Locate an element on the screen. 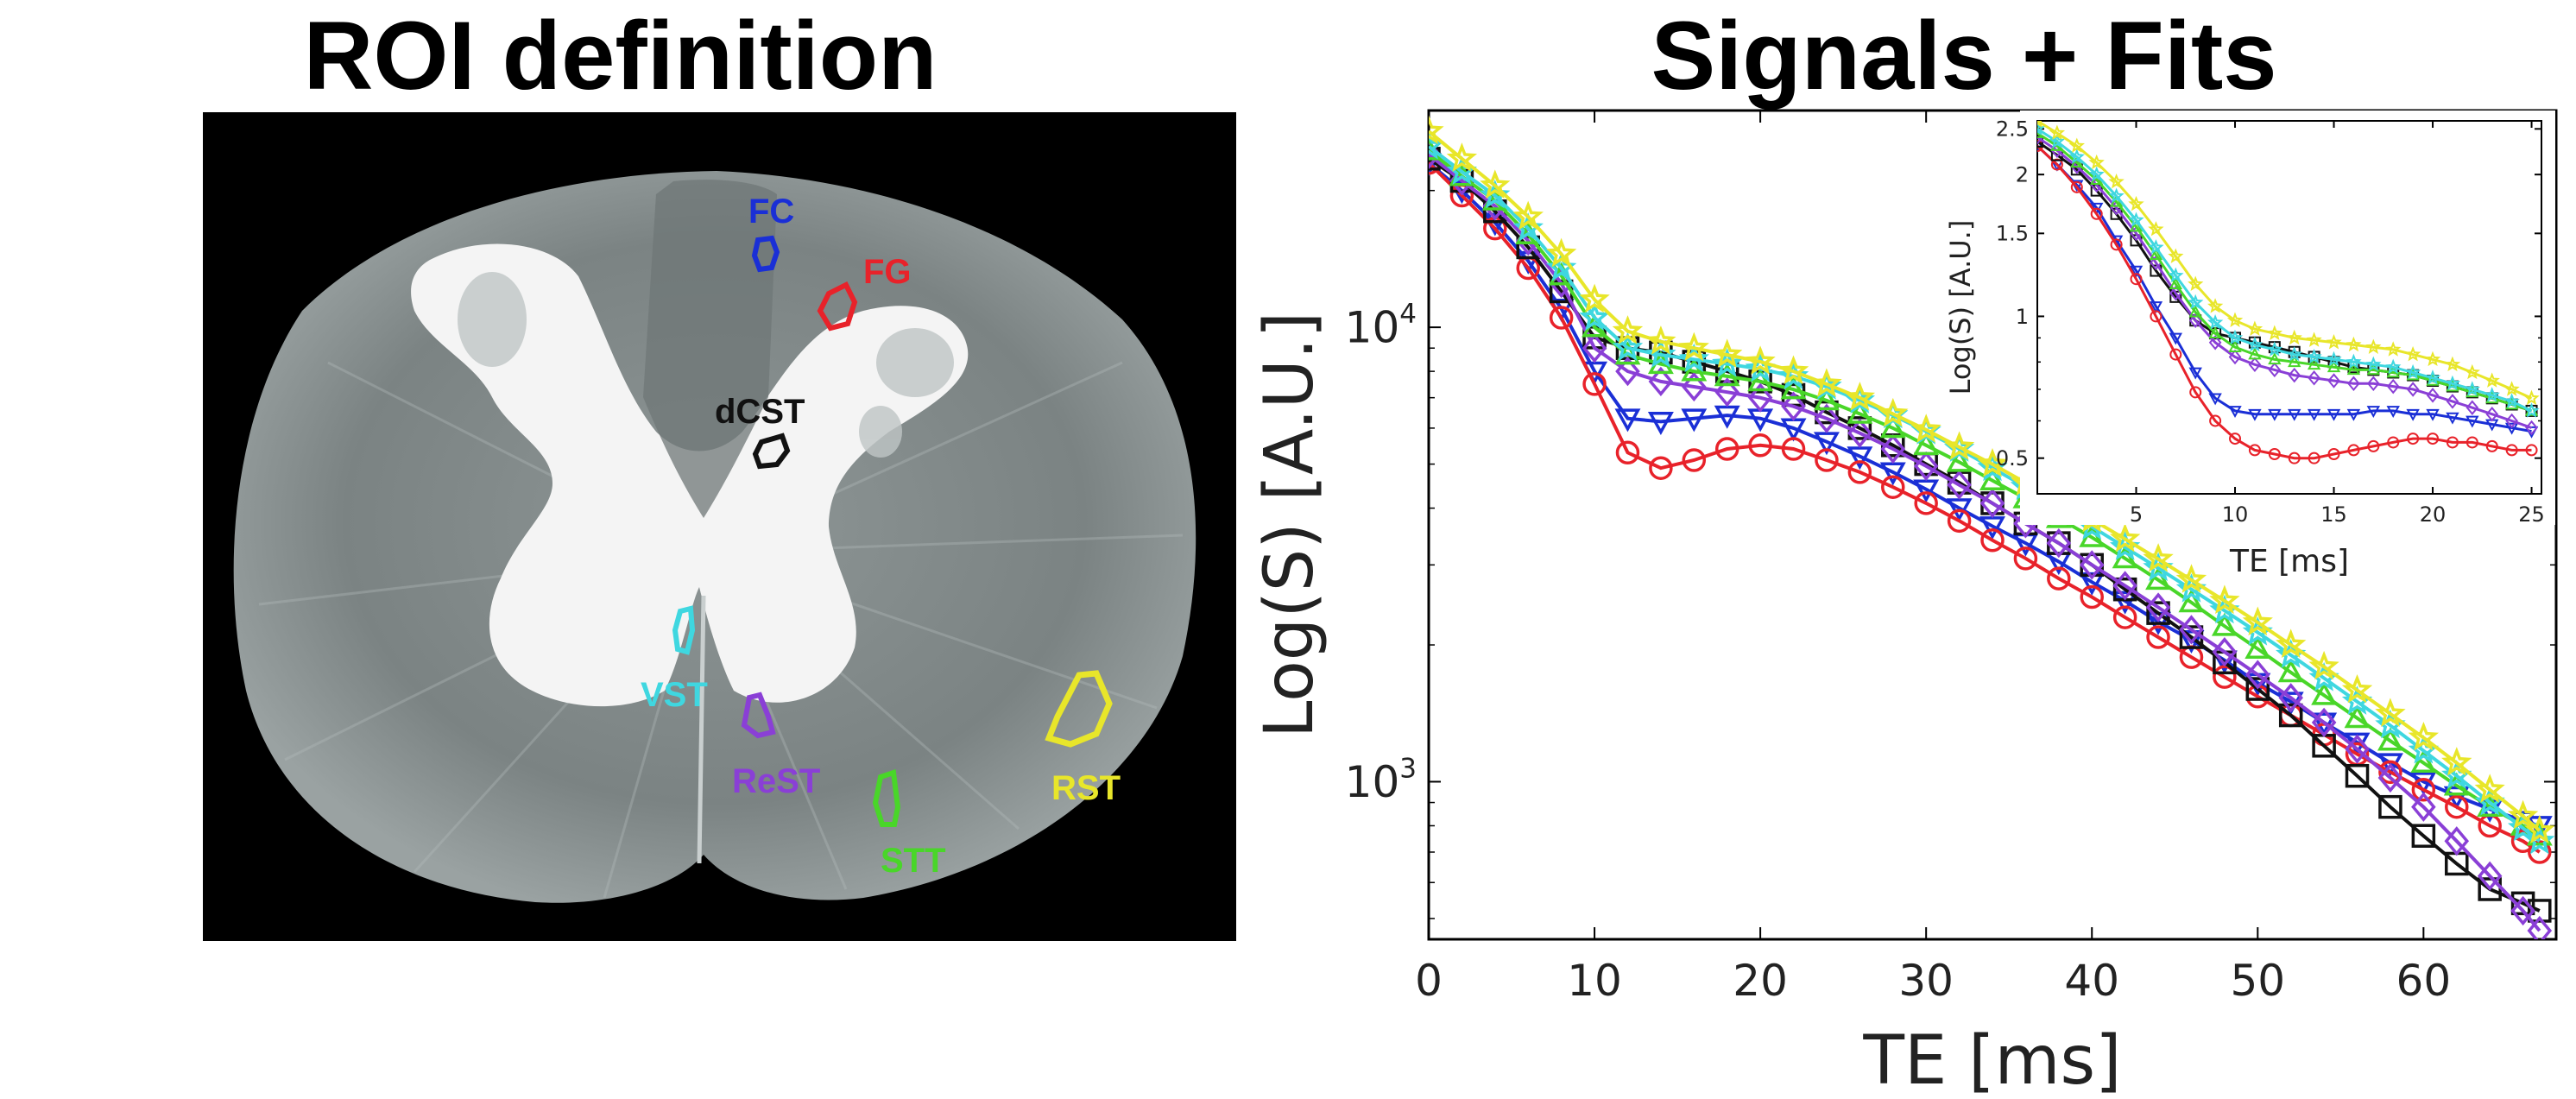 The height and width of the screenshot is (1099, 2576). ventral-fissure is located at coordinates (701, 729).